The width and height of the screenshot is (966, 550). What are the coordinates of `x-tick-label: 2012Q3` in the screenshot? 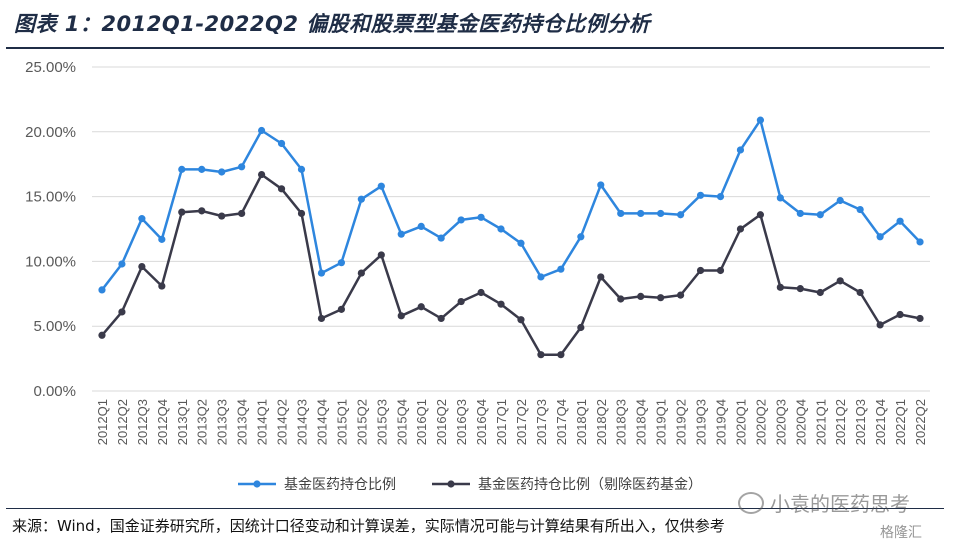 It's located at (142, 422).